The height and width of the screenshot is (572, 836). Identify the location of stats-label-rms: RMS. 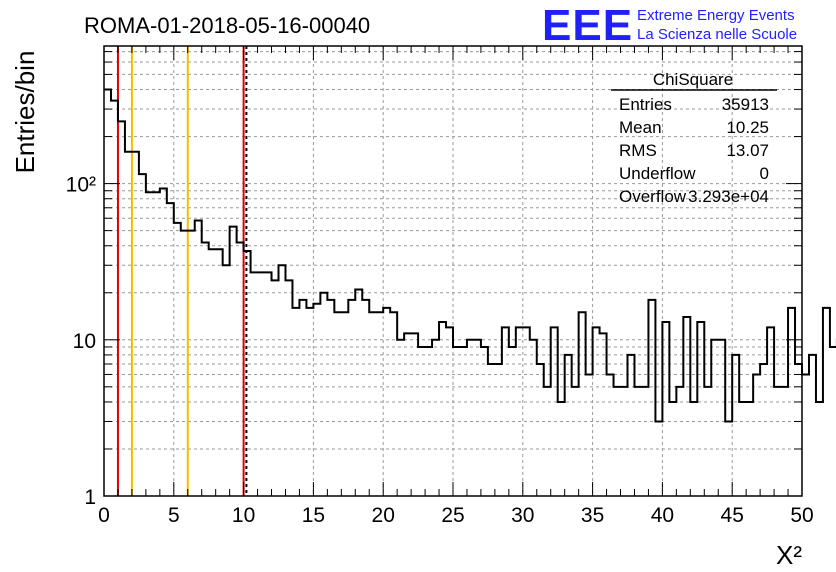
(638, 150).